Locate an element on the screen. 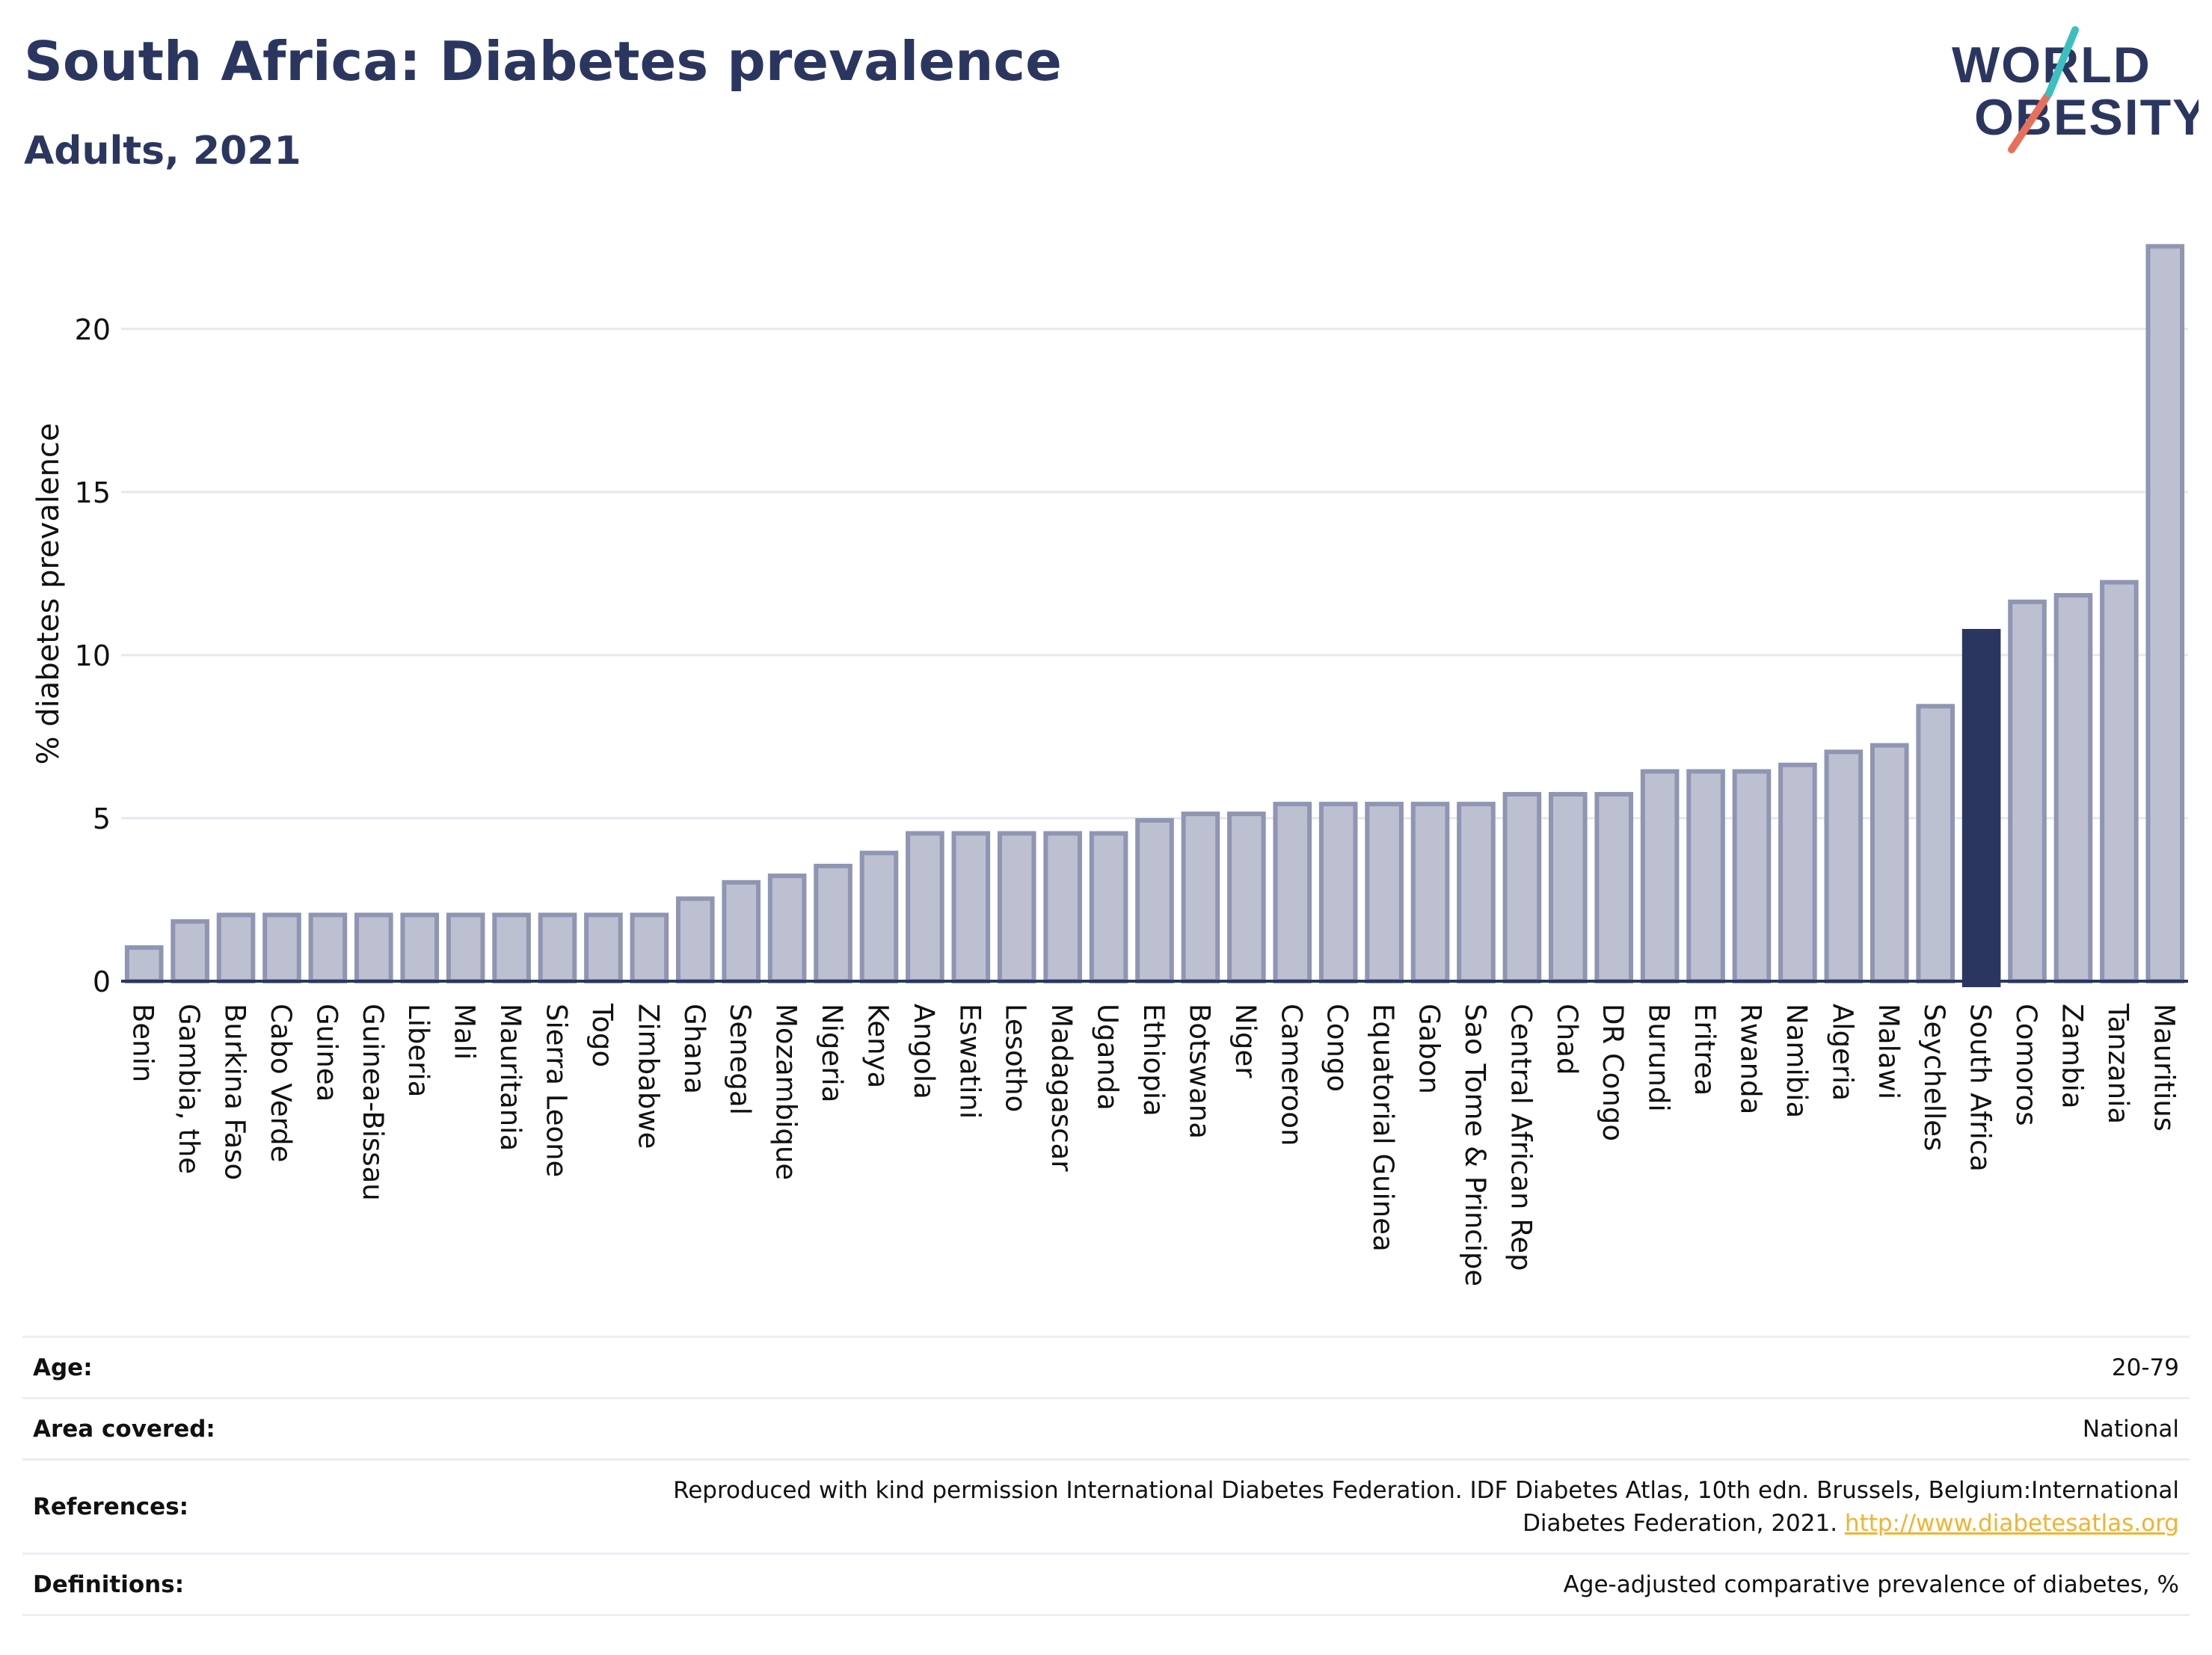 This screenshot has width=2212, height=1655. logo-slash-coral is located at coordinates (2030, 121).